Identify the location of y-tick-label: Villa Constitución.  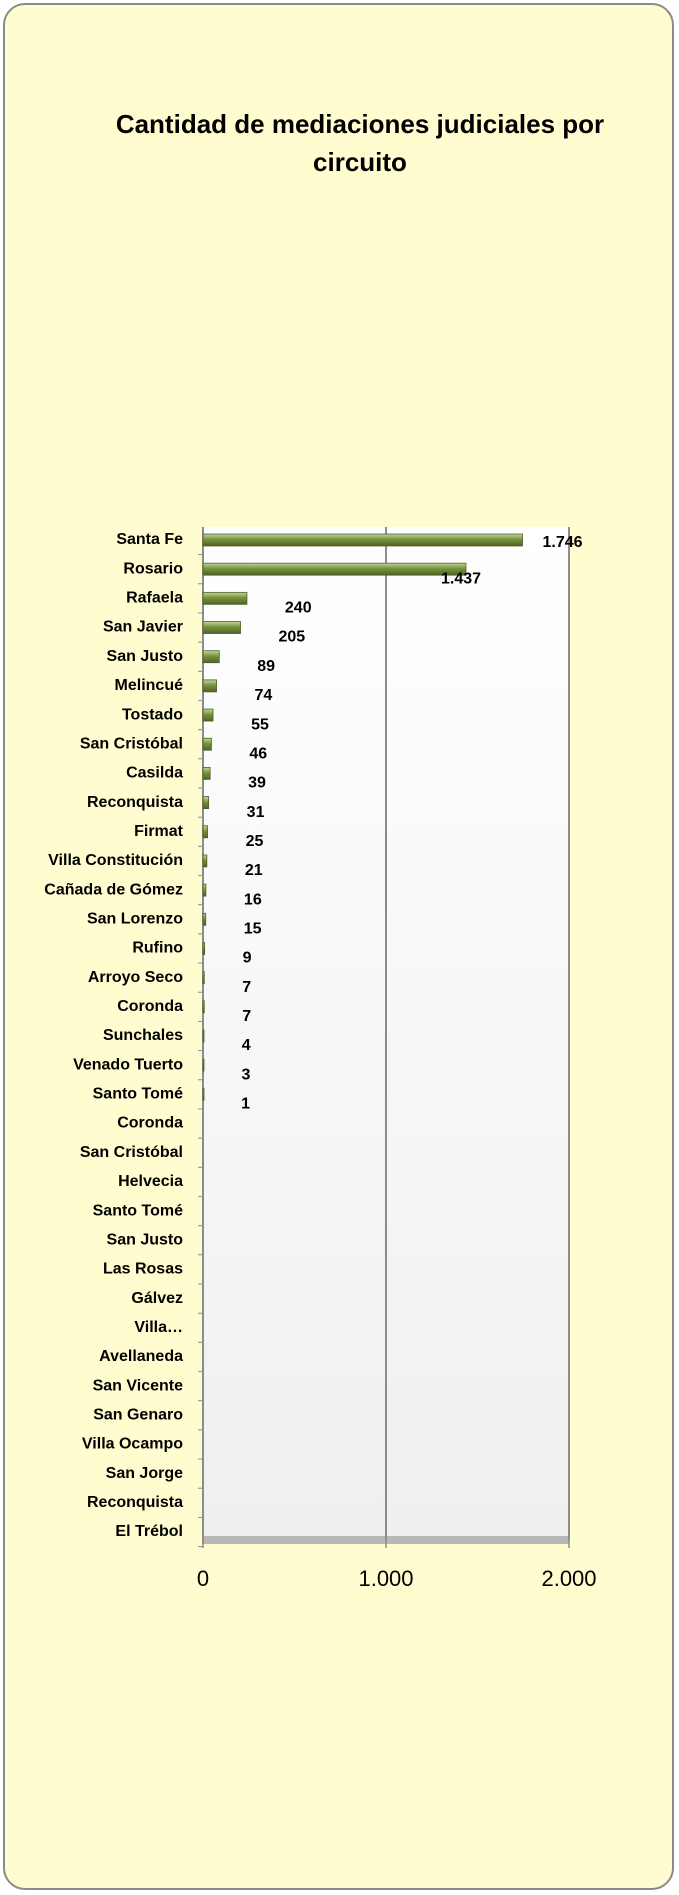
(115, 860).